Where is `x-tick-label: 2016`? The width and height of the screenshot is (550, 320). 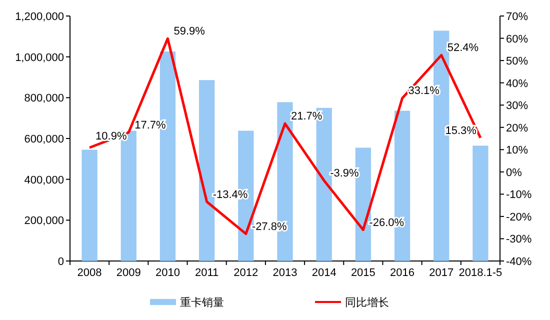 x-tick-label: 2016 is located at coordinates (402, 273).